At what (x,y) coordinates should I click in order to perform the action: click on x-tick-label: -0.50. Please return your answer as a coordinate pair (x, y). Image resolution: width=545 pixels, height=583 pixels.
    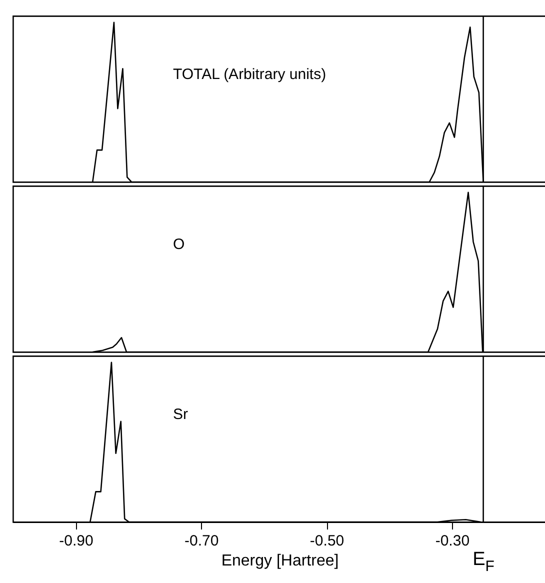
    Looking at the image, I should click on (327, 541).